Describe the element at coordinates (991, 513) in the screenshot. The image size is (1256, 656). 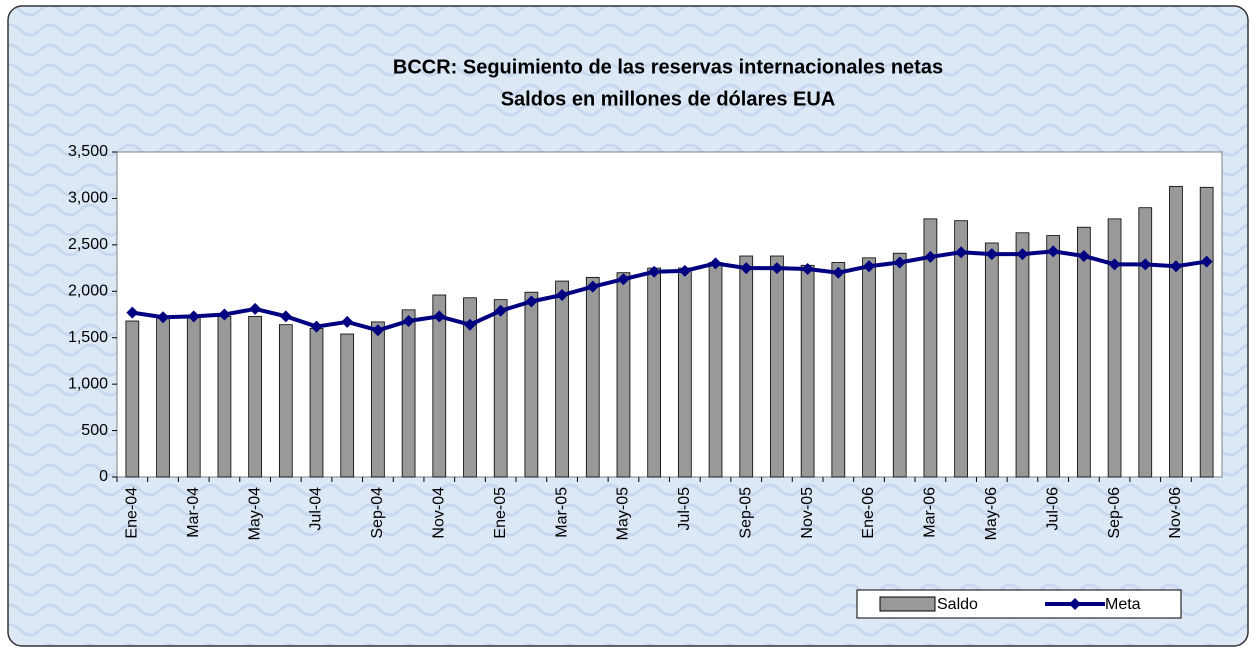
I see `x-tick-label: May-06` at that location.